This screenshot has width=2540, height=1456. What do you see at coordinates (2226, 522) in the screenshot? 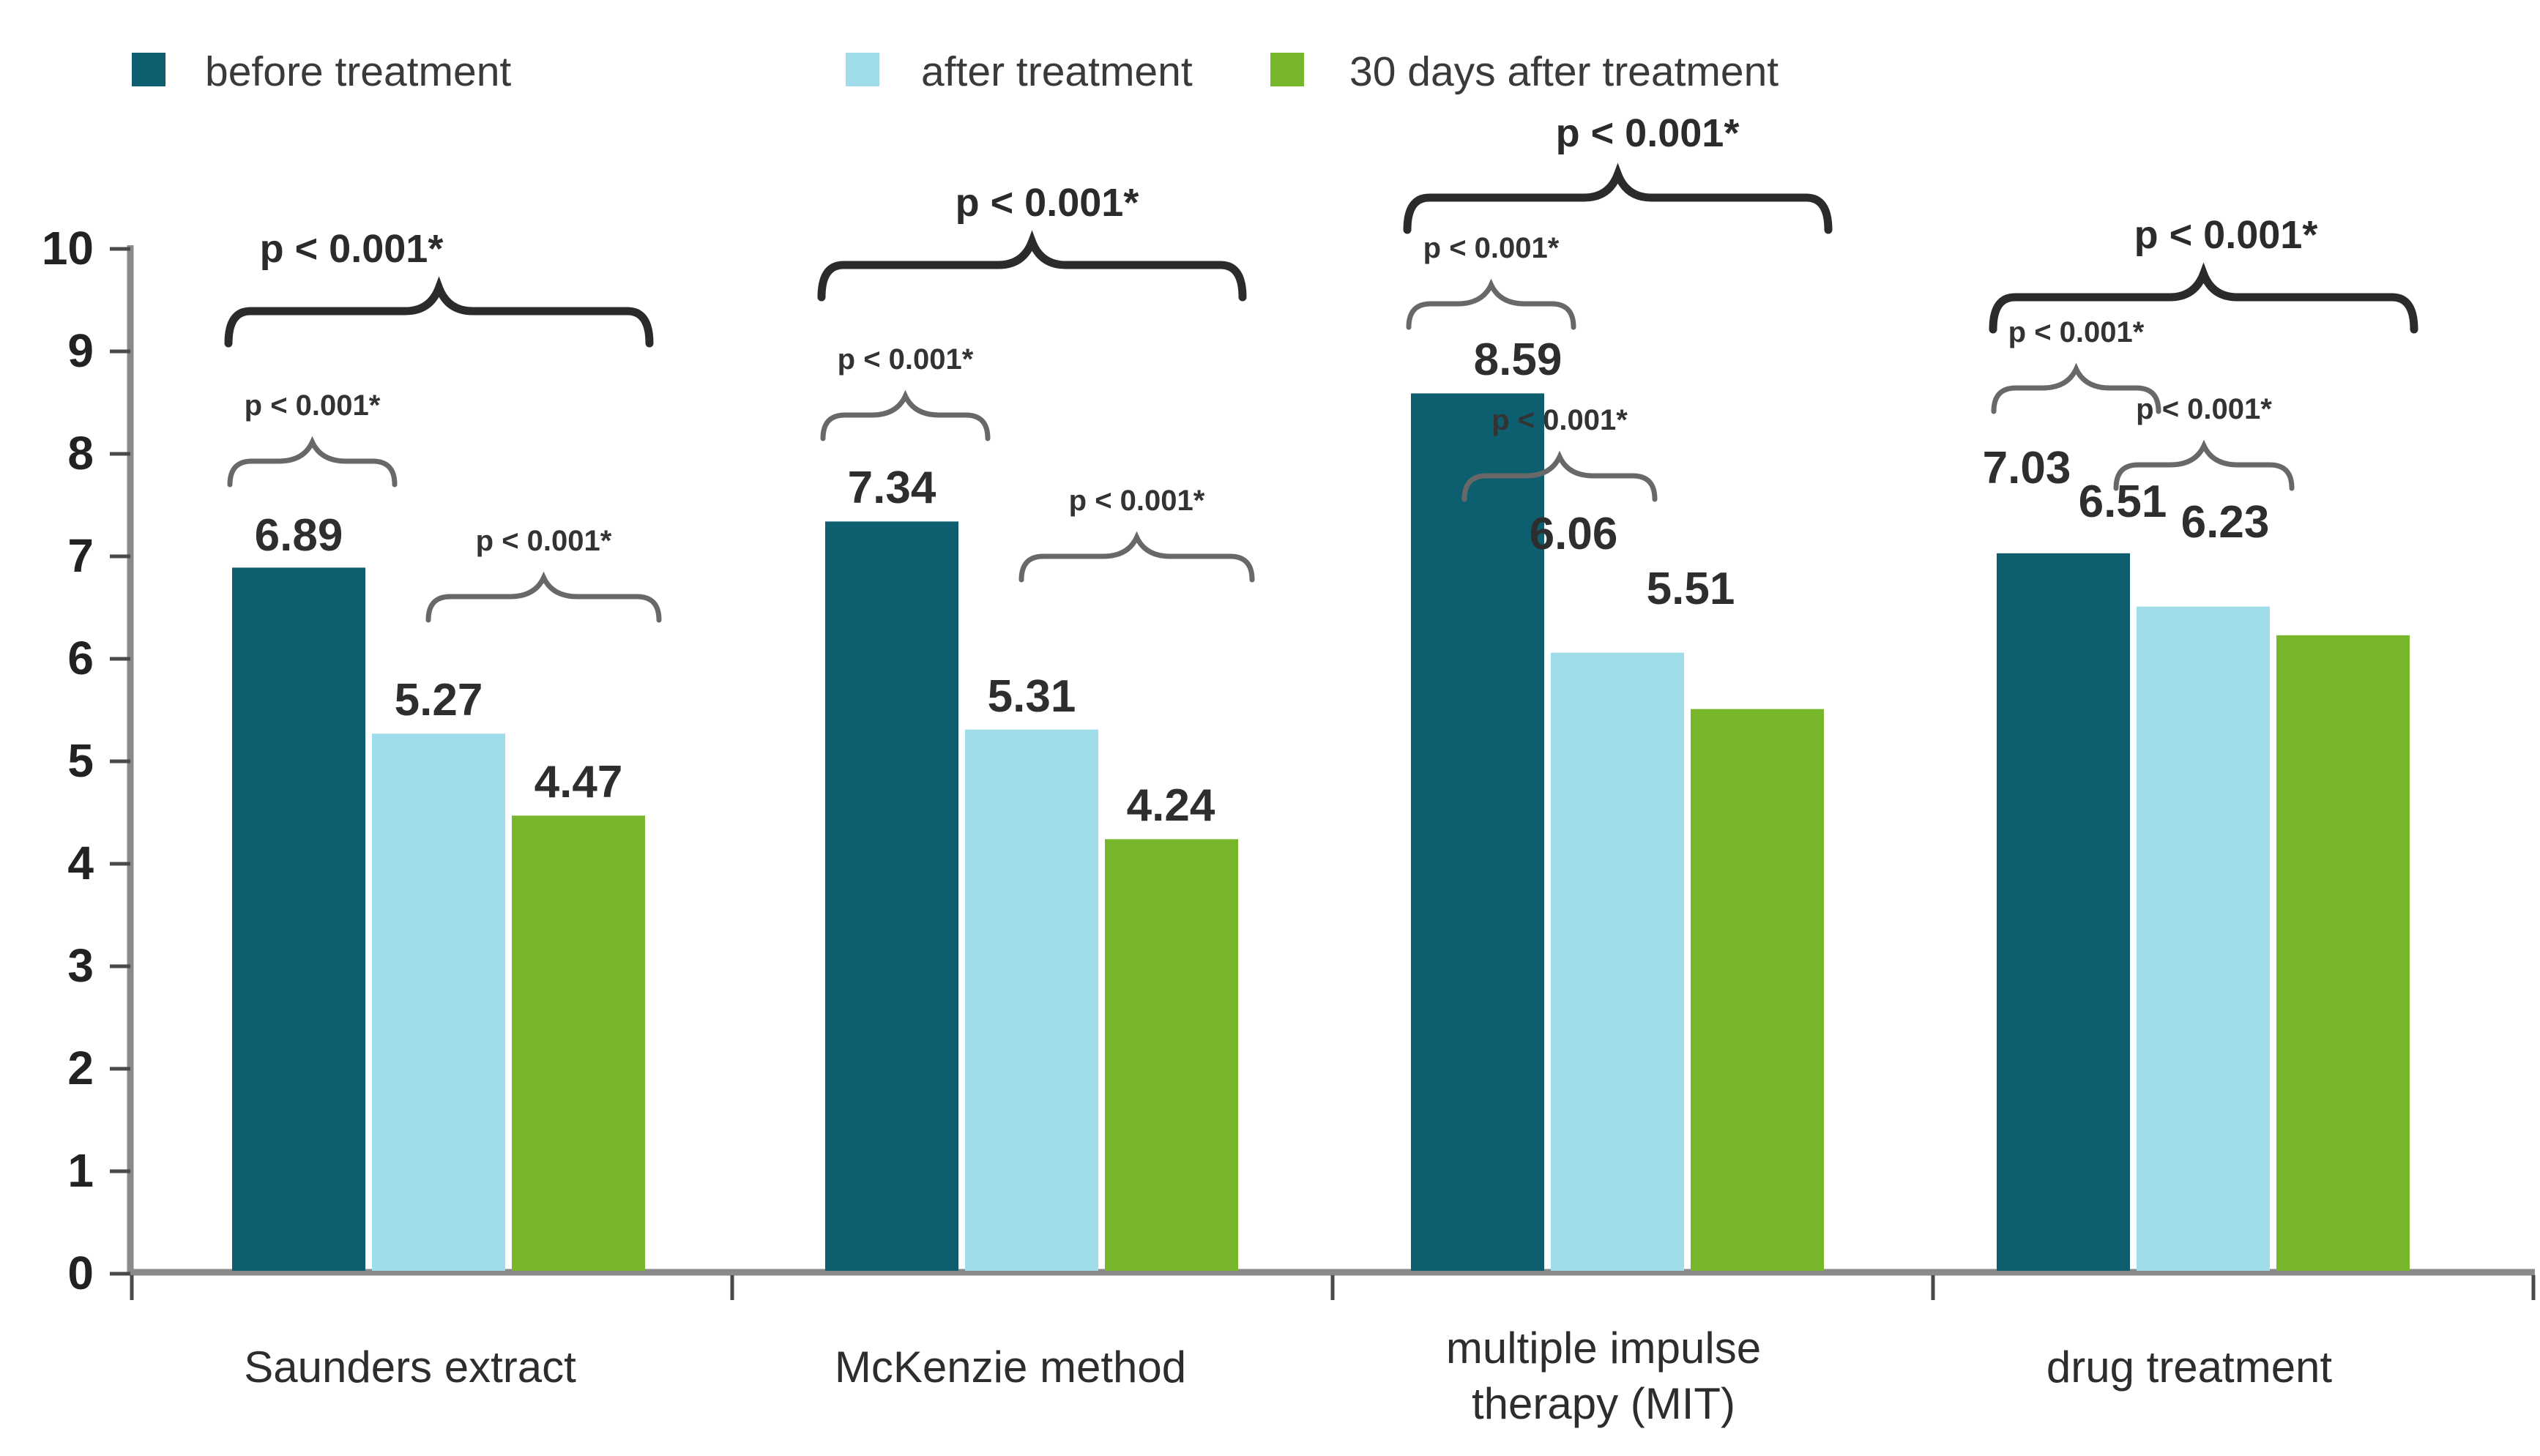
I see `value-label-30-days-after-treatment-drug-treatment: 6.23` at bounding box center [2226, 522].